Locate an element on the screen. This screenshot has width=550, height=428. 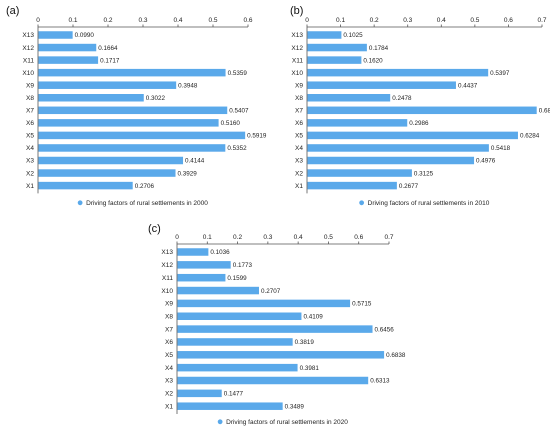
data-label: 0.3489 is located at coordinates (295, 406).